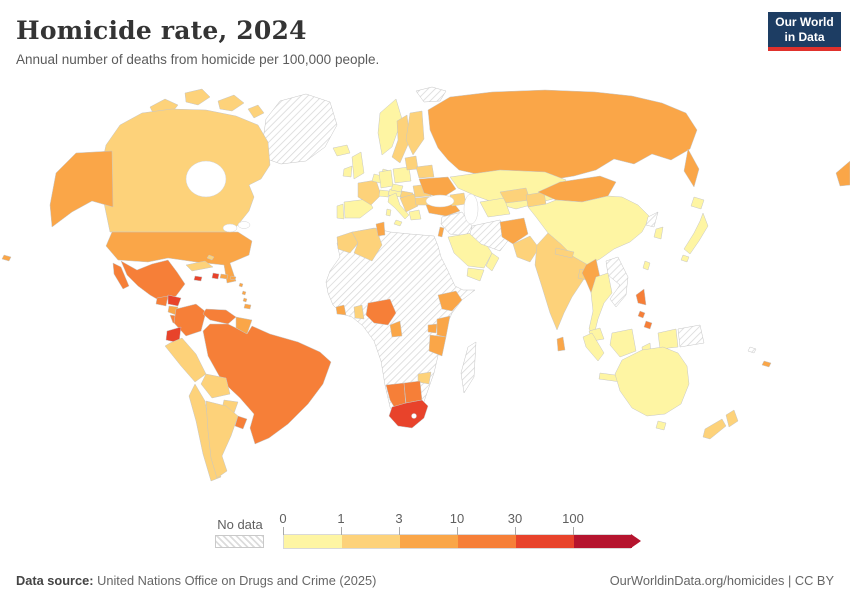 Image resolution: width=850 pixels, height=600 pixels. Describe the element at coordinates (347, 242) in the screenshot. I see `country-morocco` at that location.